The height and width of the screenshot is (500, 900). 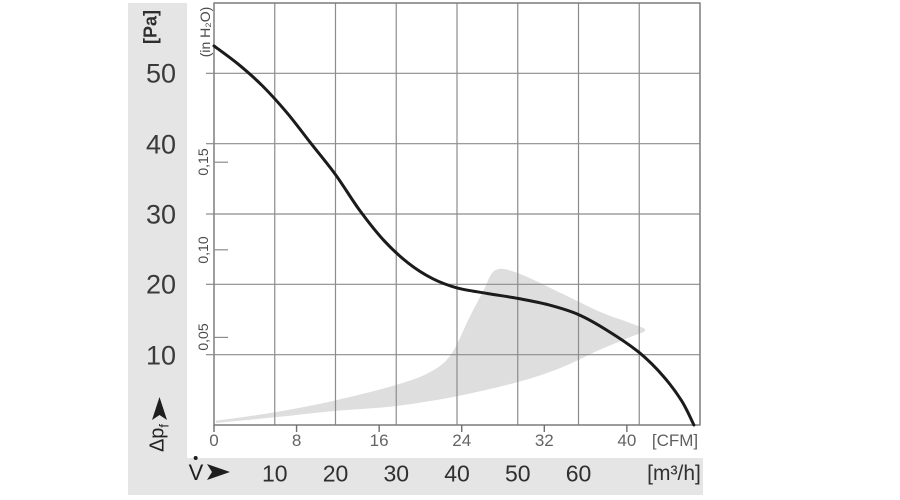 What do you see at coordinates (462, 440) in the screenshot?
I see `cfm-tick-label: 24` at bounding box center [462, 440].